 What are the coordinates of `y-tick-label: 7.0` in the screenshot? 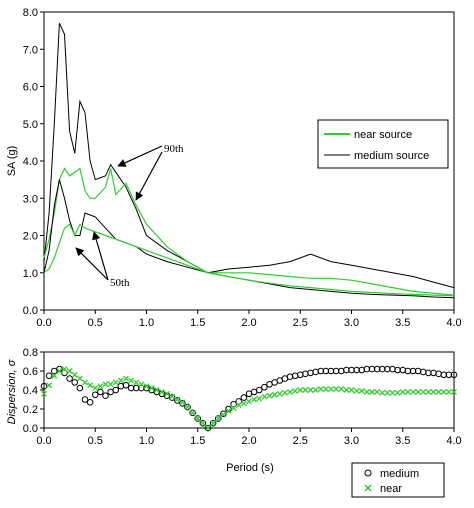 It's located at (30, 50).